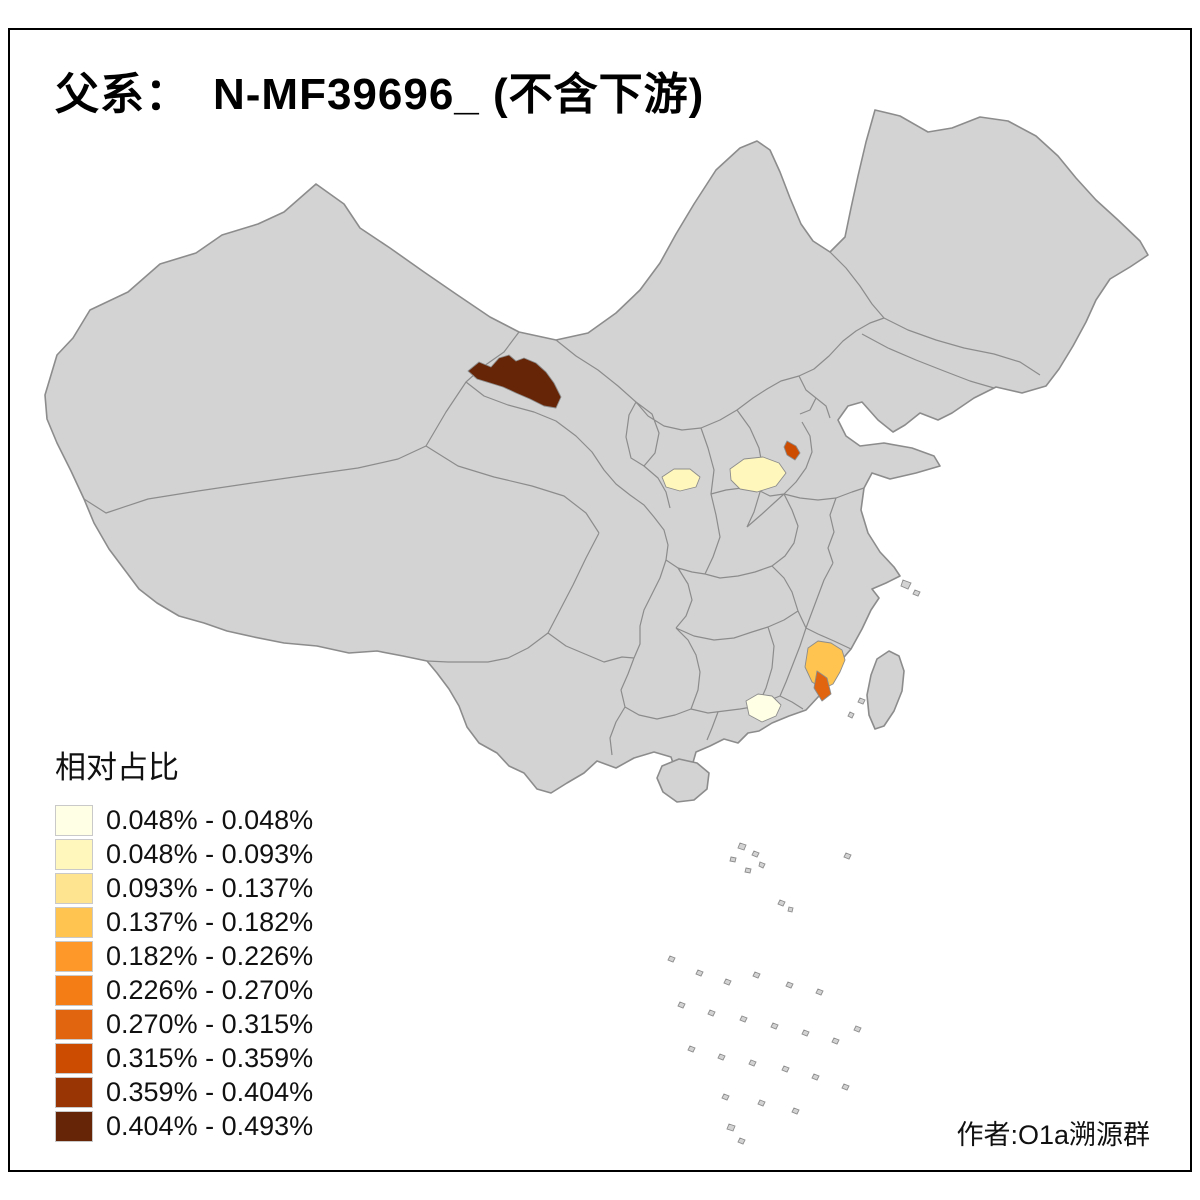 This screenshot has width=1200, height=1200. I want to click on taiwan-island, so click(885, 690).